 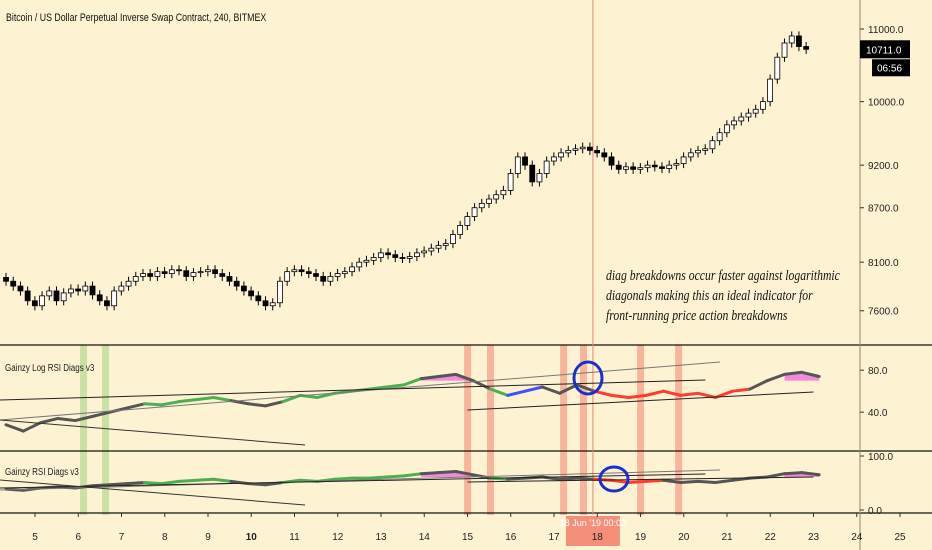 What do you see at coordinates (554, 537) in the screenshot?
I see `time-tick-label: 17` at bounding box center [554, 537].